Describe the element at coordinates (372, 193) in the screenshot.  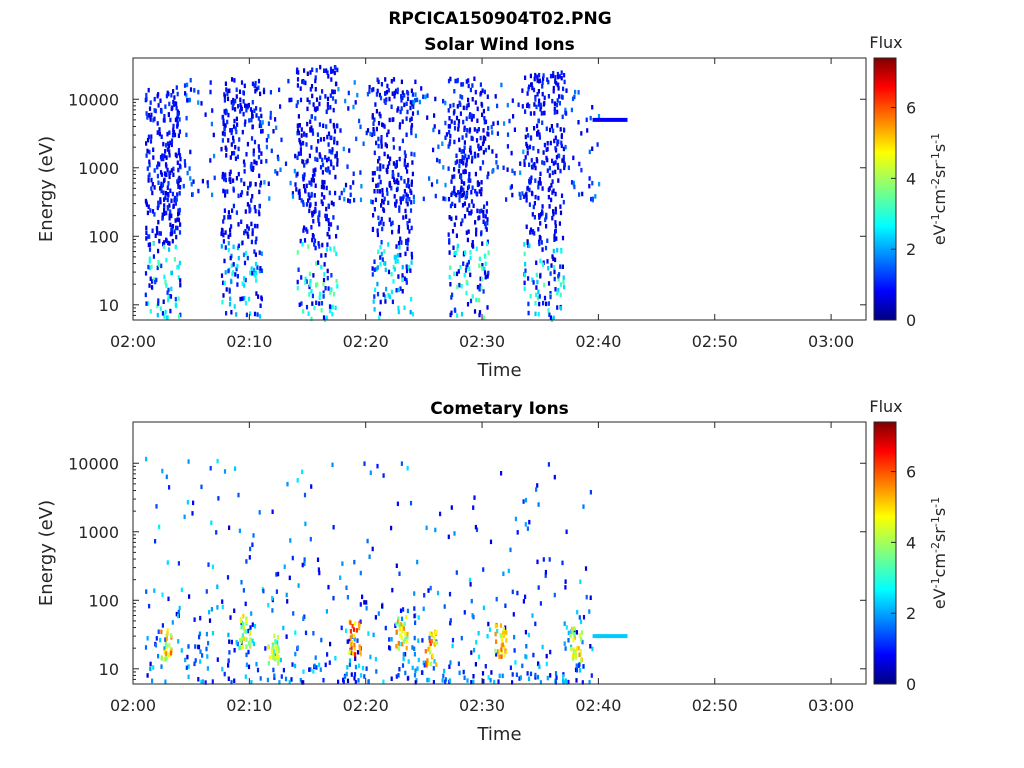
I see `spectrogram-cells` at that location.